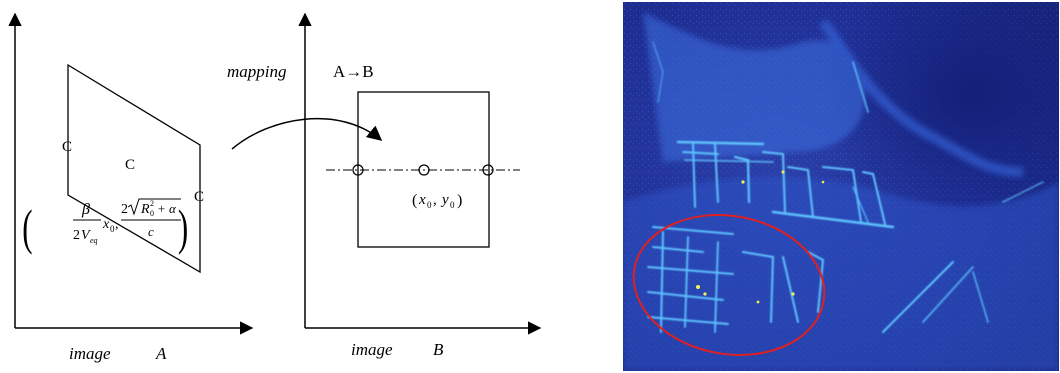 The width and height of the screenshot is (1060, 373). I want to click on marker-a-left: C, so click(67, 147).